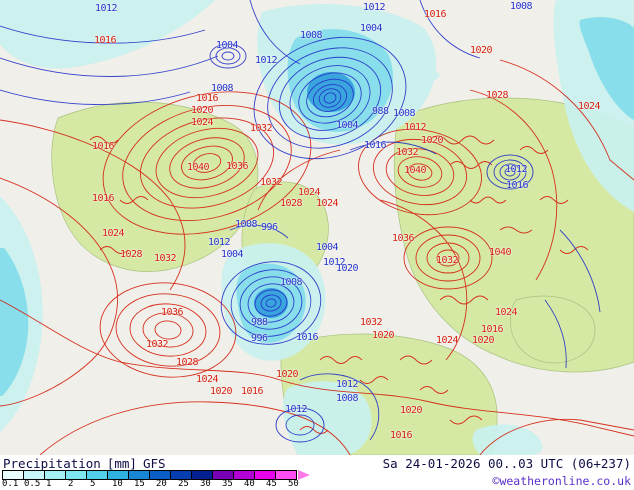 Image resolution: width=634 pixels, height=490 pixels. Describe the element at coordinates (249, 484) in the screenshot. I see `scale-tick-label: 40` at that location.